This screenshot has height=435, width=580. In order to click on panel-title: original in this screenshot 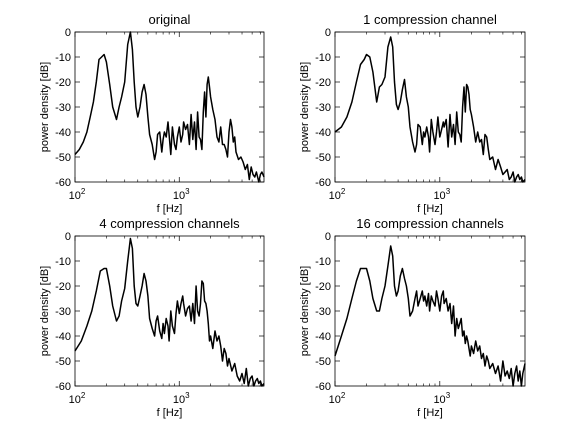, I will do `click(170, 19)`.